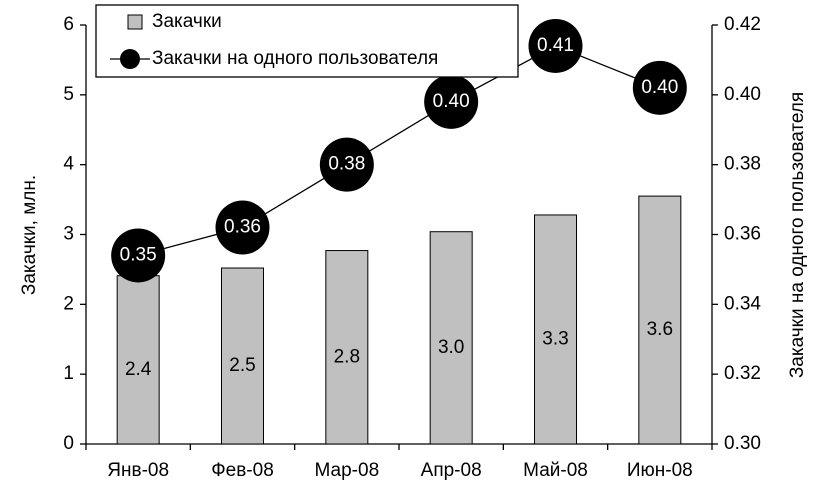 Image resolution: width=819 pixels, height=495 pixels. I want to click on point-label: 0.35, so click(138, 254).